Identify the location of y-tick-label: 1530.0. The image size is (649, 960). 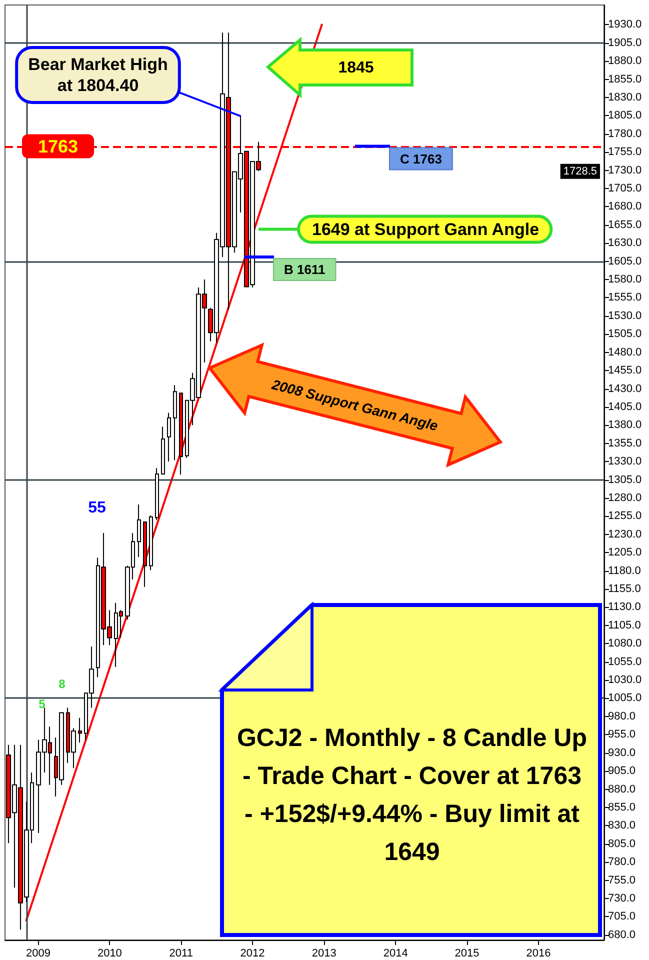
(625, 316).